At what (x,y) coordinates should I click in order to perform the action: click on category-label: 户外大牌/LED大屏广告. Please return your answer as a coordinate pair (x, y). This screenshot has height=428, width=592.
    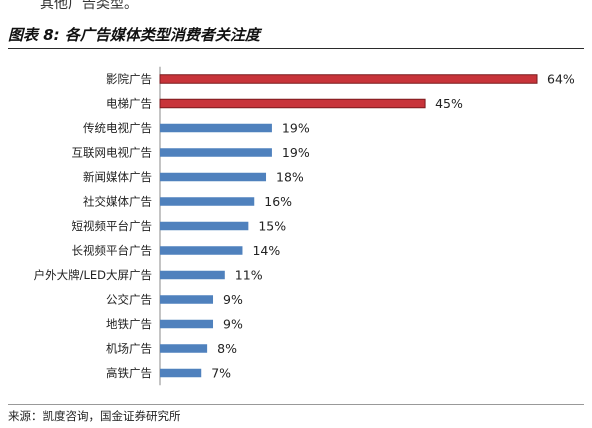
    Looking at the image, I should click on (93, 275).